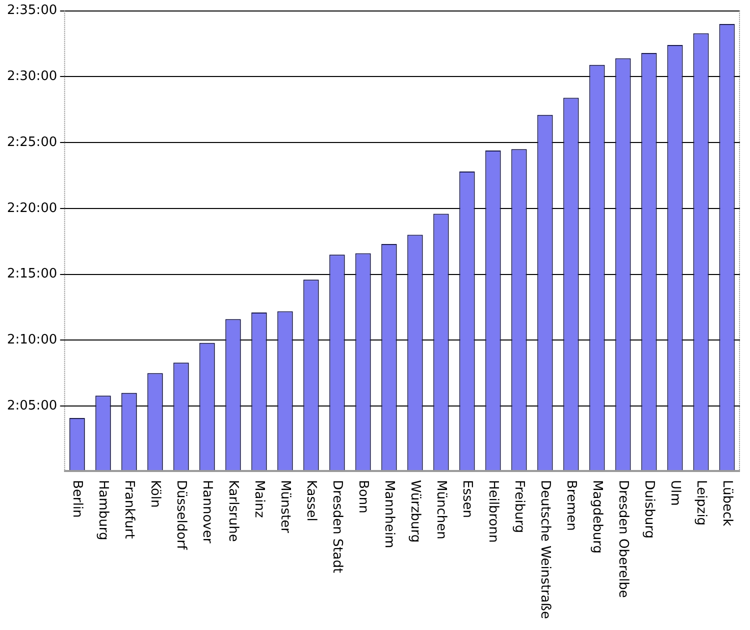  What do you see at coordinates (32, 406) in the screenshot?
I see `y-tick-label: 2:05:00` at bounding box center [32, 406].